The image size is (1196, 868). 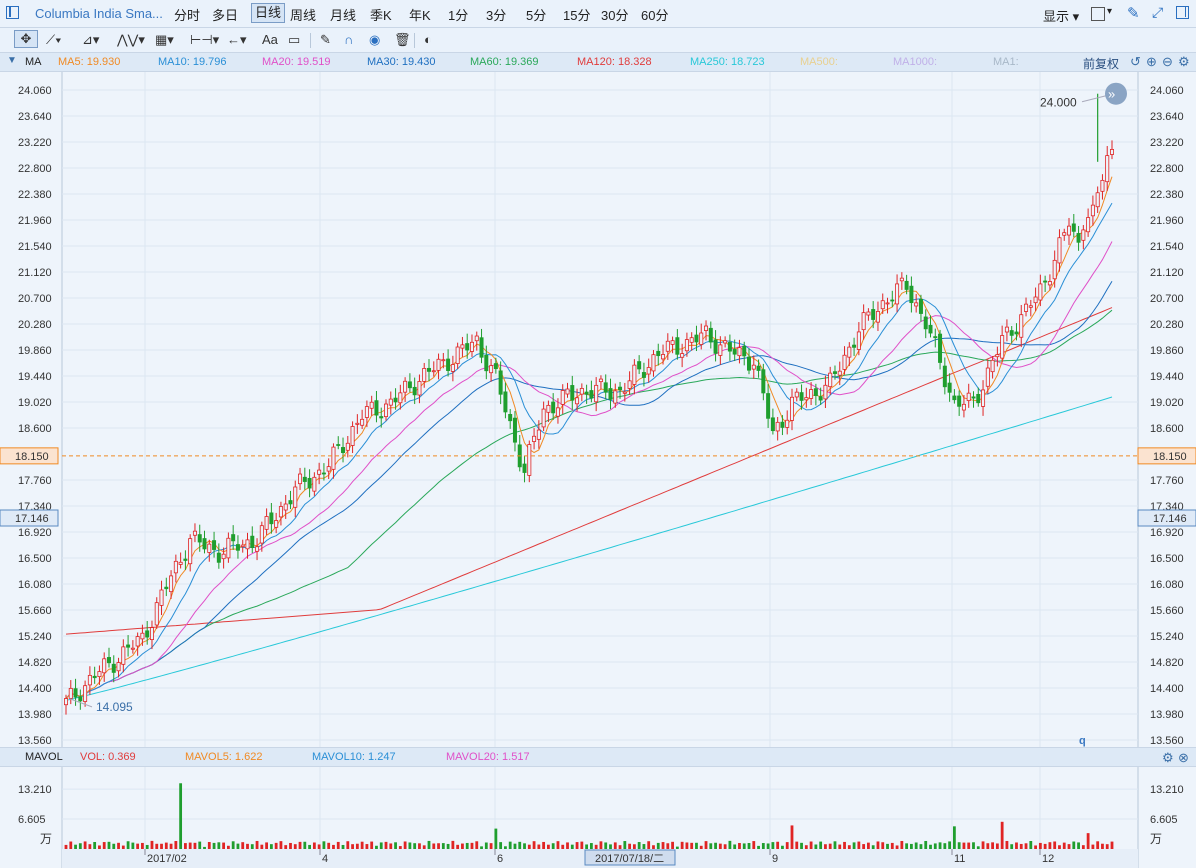 What do you see at coordinates (577, 15) in the screenshot?
I see `tab-period-10: 15分` at bounding box center [577, 15].